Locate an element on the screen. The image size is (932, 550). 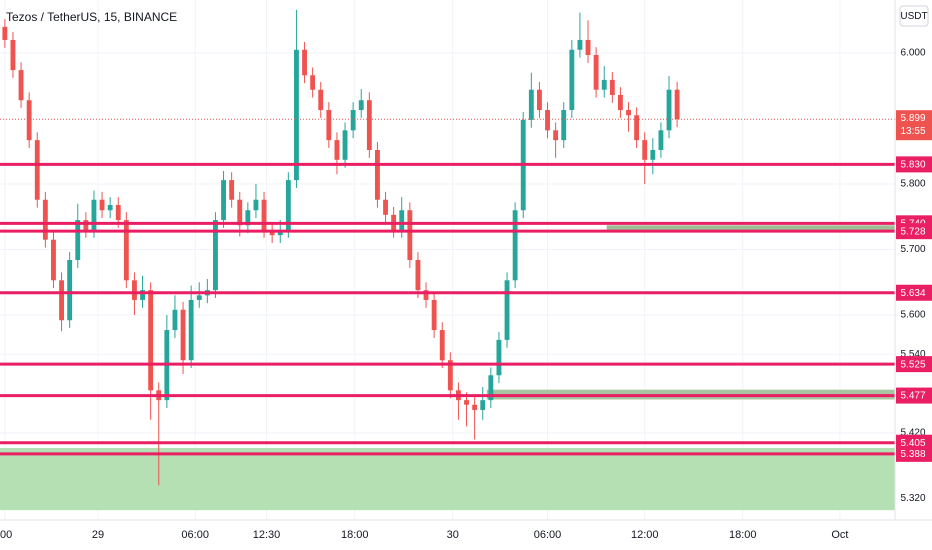
y-tick-label: 5.320 is located at coordinates (912, 498).